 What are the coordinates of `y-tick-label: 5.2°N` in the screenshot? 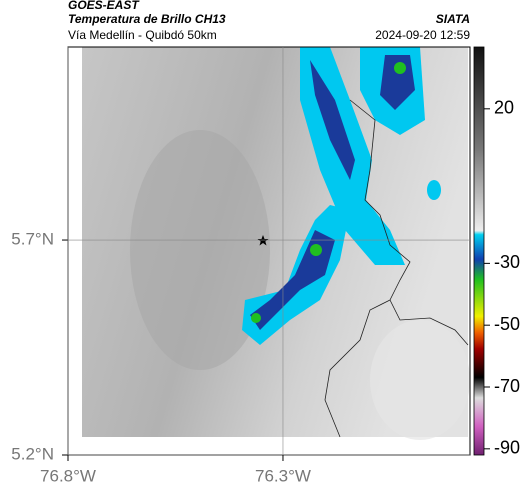 It's located at (32, 453).